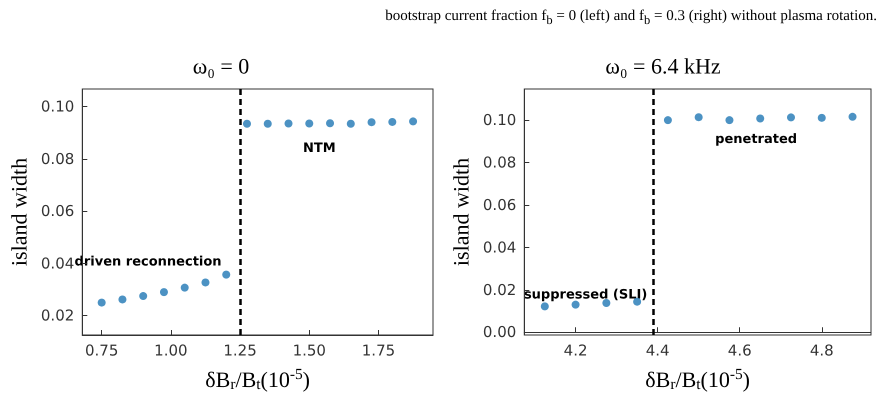 The width and height of the screenshot is (885, 399). What do you see at coordinates (631, 18) in the screenshot?
I see `text: bootstrap current fraction f$_{b}$ = 0 (left) and f$_{b}$ = 0.3 (right) without plasma rotation.` at bounding box center [631, 18].